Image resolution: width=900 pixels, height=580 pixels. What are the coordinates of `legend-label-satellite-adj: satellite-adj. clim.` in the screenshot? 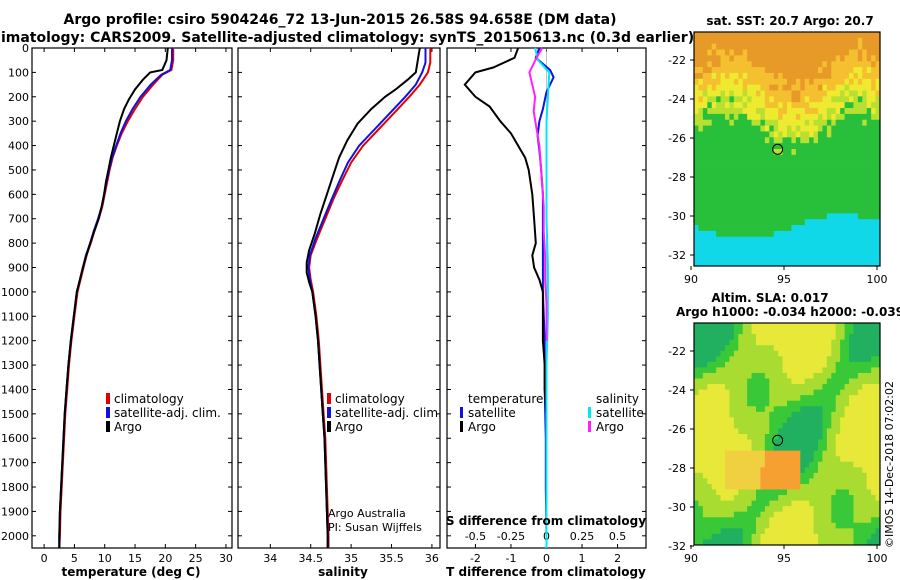 It's located at (388, 413).